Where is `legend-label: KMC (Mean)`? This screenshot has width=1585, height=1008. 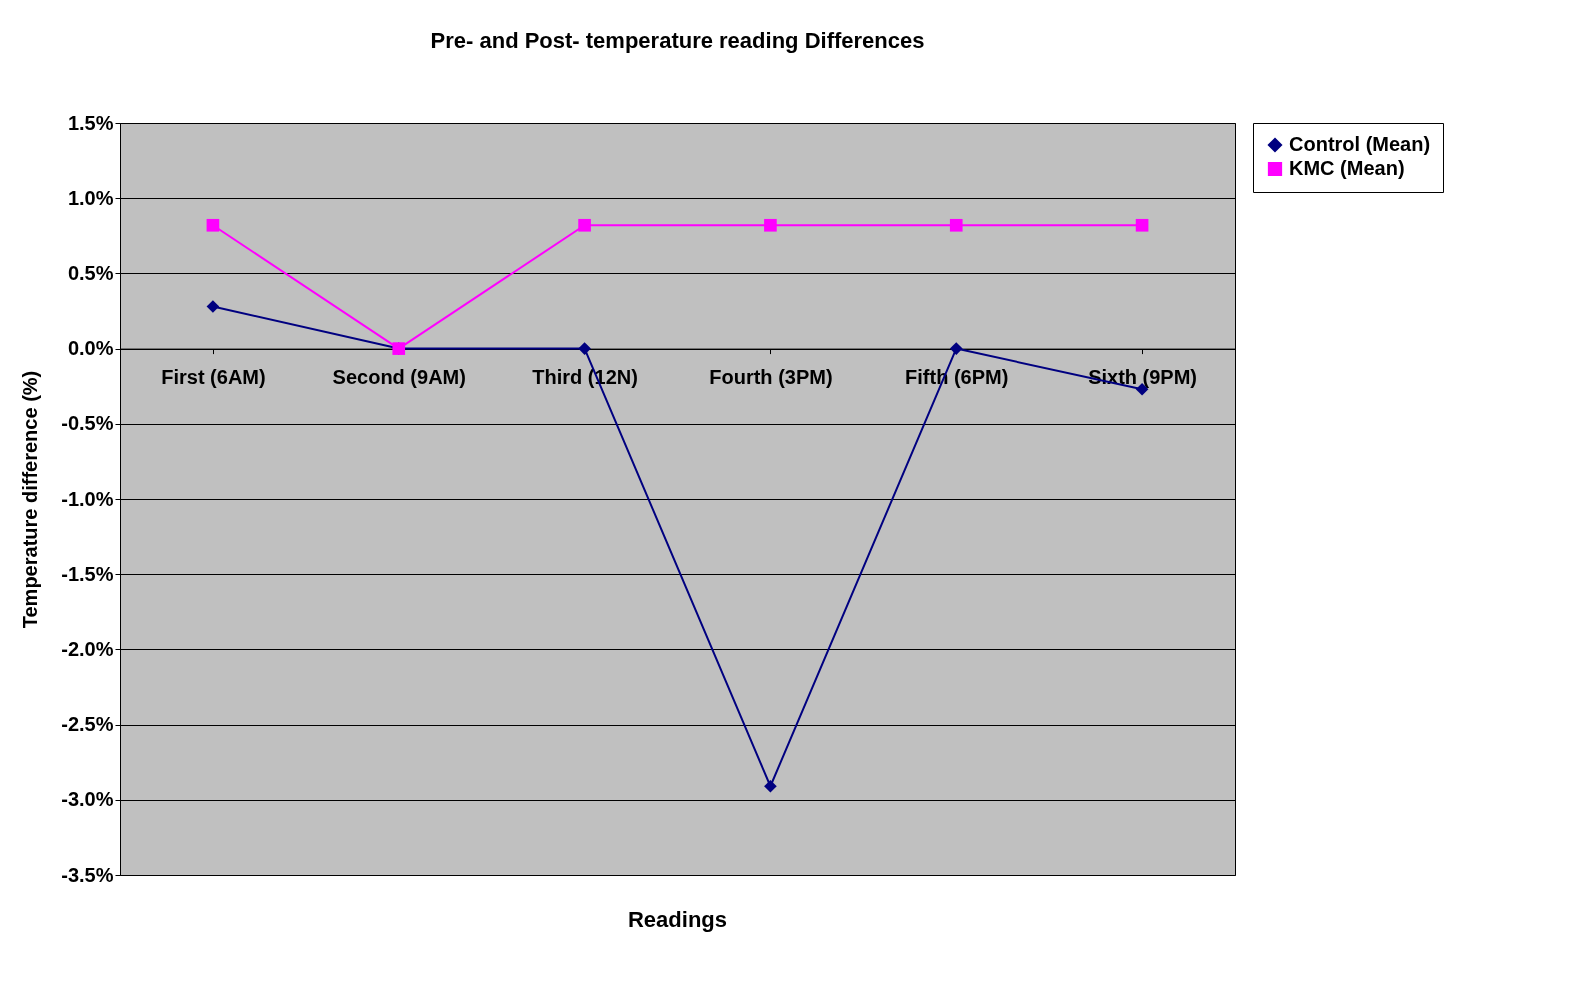 legend-label: KMC (Mean) is located at coordinates (1347, 168).